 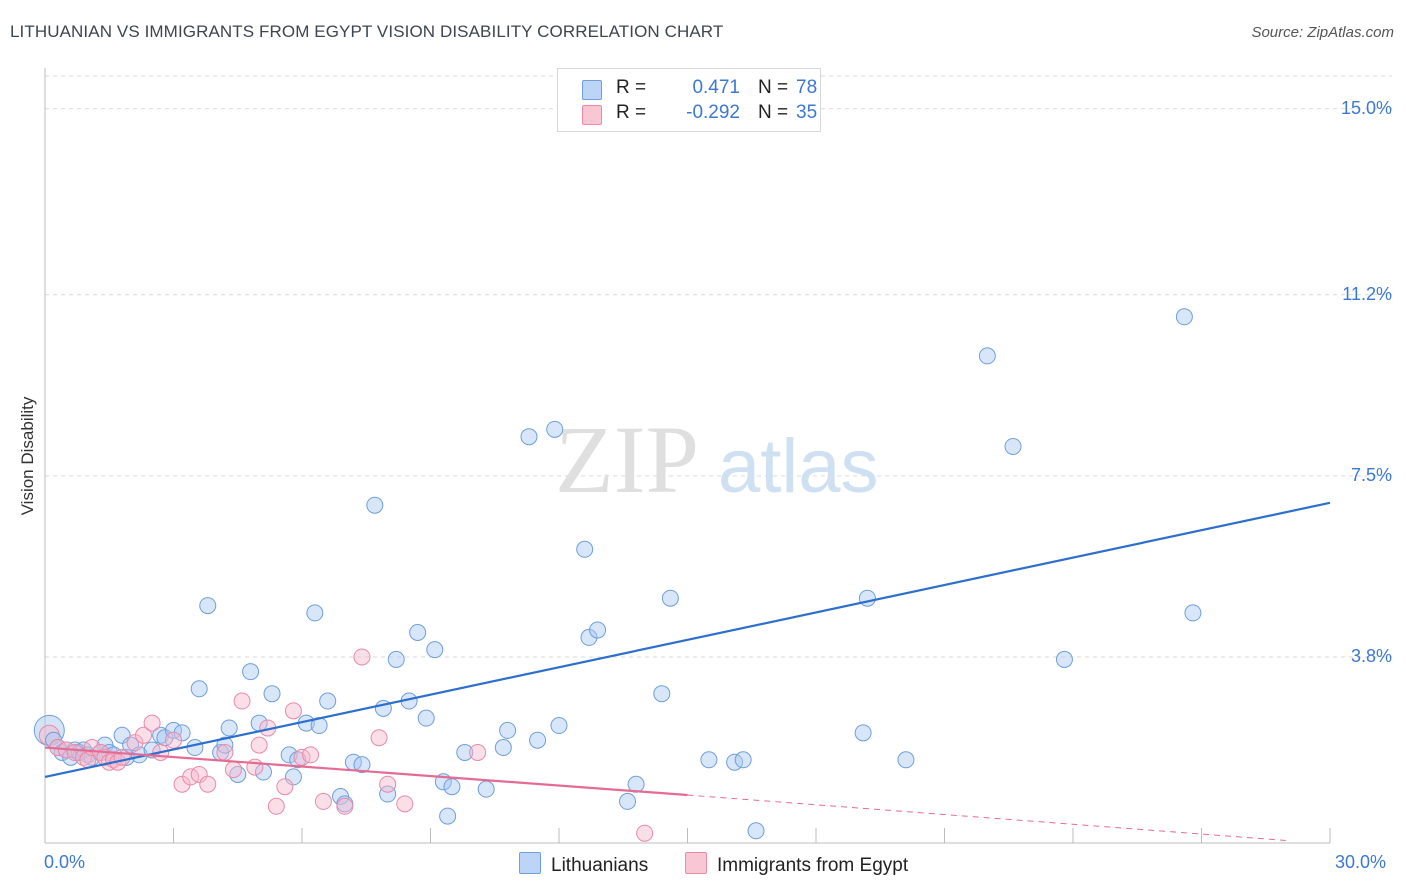 What do you see at coordinates (1322, 32) in the screenshot?
I see `source-label: Source: ZipAtlas.com` at bounding box center [1322, 32].